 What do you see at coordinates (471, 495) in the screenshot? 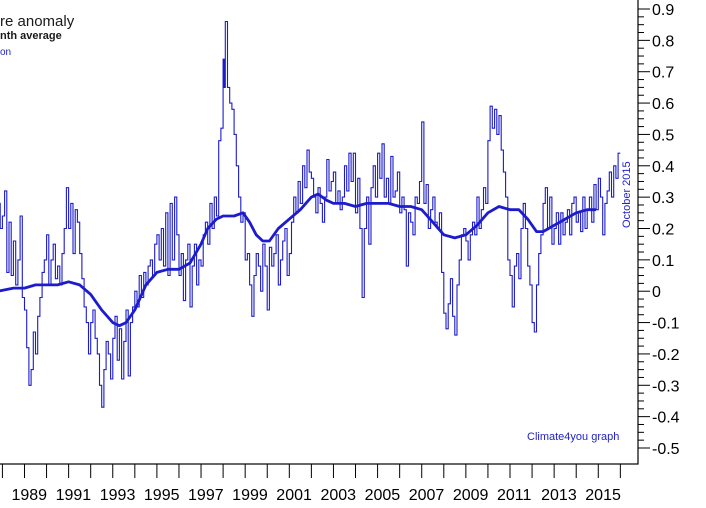
I see `x-tick-label: 2009` at bounding box center [471, 495].